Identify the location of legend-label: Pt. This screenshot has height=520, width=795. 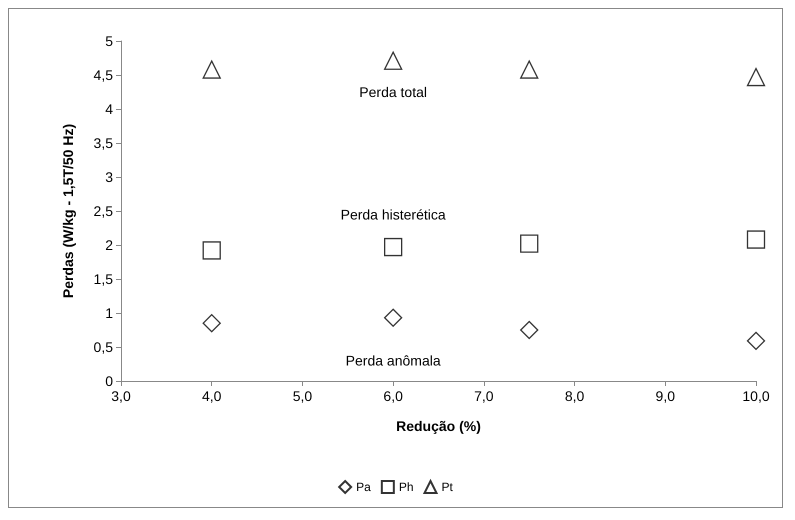
(448, 487).